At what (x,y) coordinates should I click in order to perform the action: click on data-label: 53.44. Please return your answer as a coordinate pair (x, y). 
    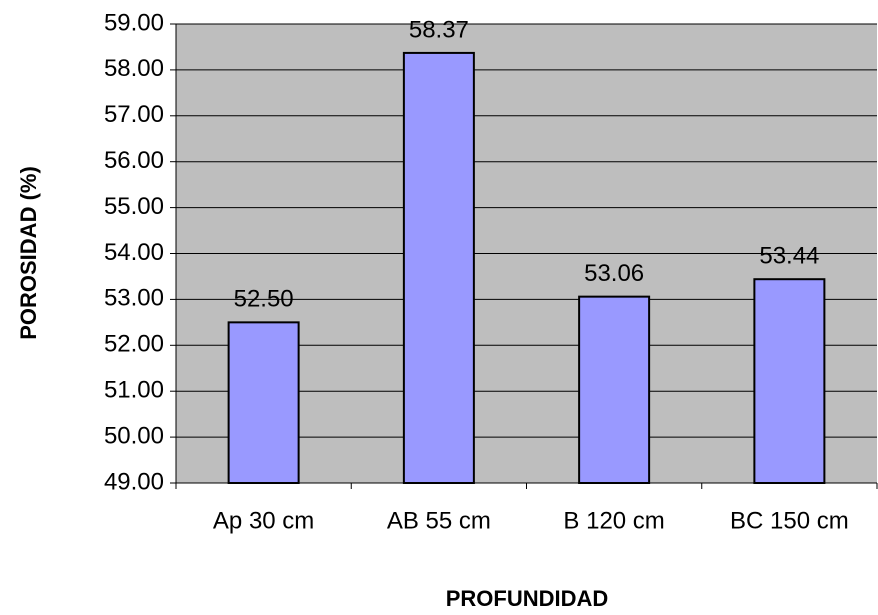
    Looking at the image, I should click on (789, 256).